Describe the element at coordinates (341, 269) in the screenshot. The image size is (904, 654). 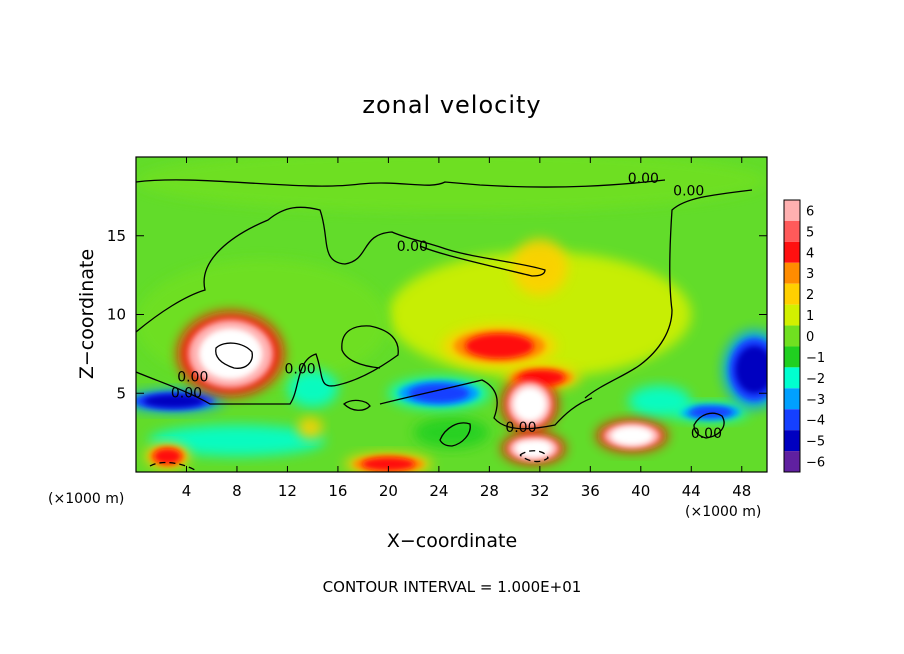
I see `contour-line-left-region` at that location.